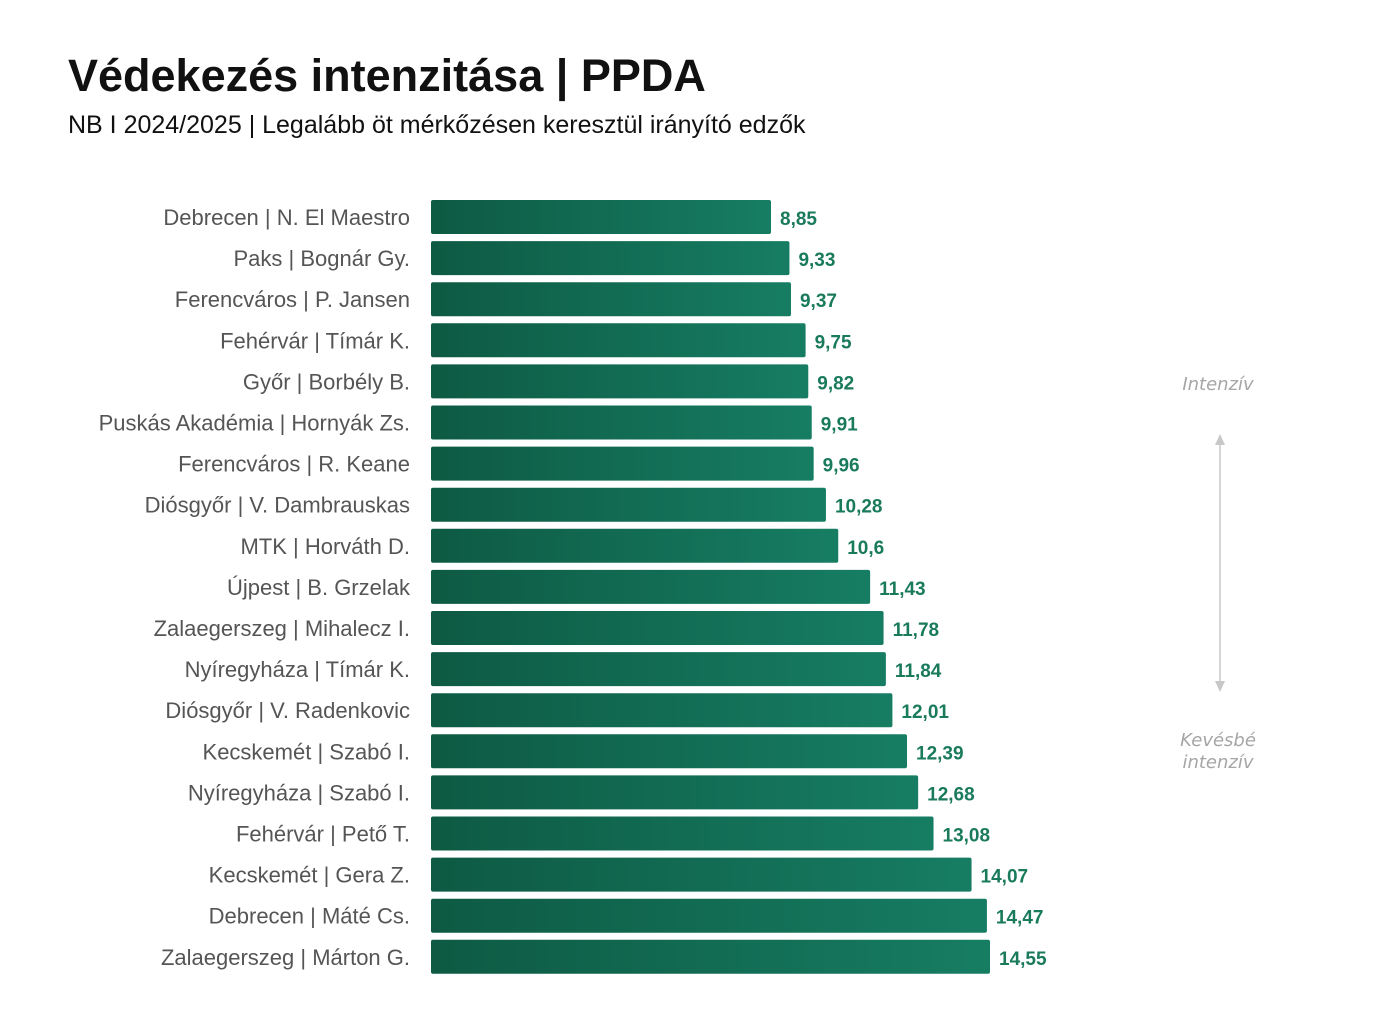 The image size is (1400, 1027). What do you see at coordinates (1023, 959) in the screenshot?
I see `value-label: 14,55` at bounding box center [1023, 959].